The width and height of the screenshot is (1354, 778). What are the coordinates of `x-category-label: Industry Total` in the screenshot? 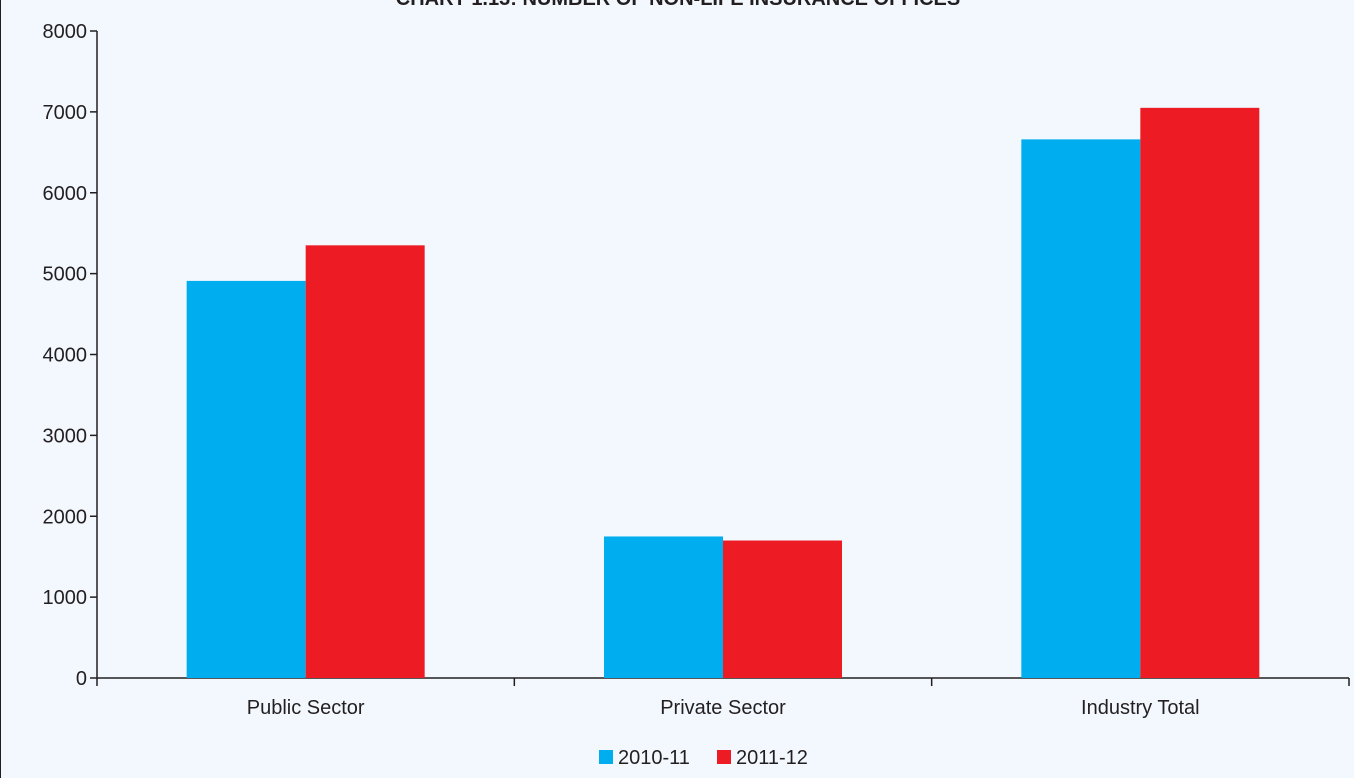 It's located at (1140, 708).